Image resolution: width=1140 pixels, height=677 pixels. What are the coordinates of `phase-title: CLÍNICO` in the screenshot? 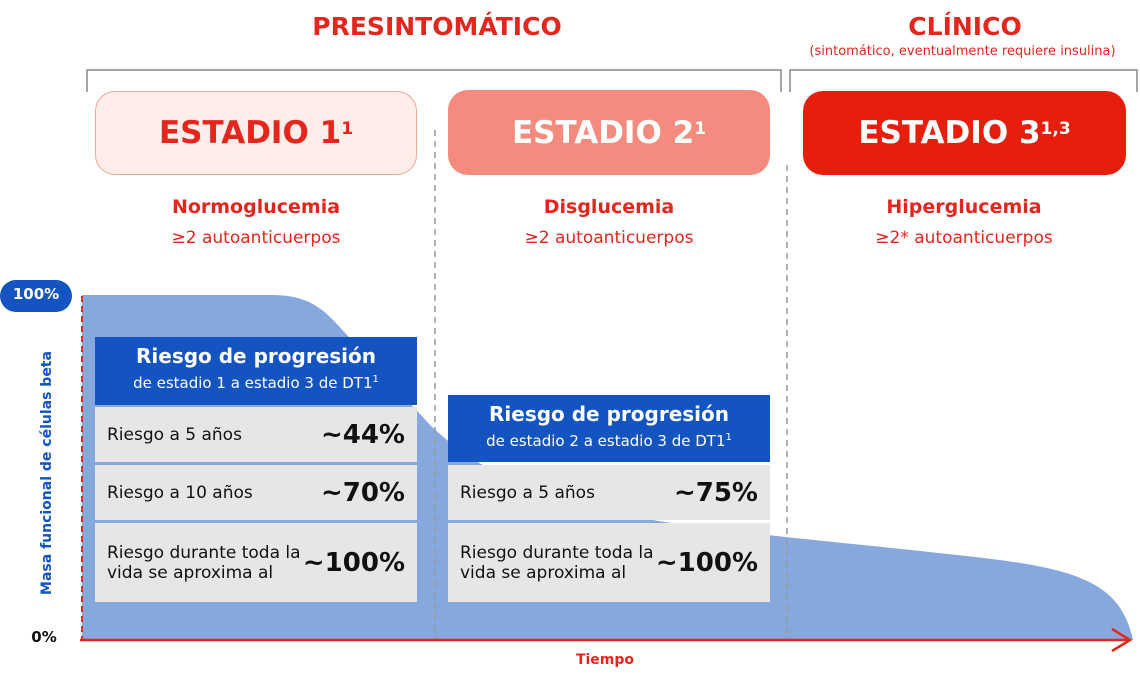 It's located at (965, 26).